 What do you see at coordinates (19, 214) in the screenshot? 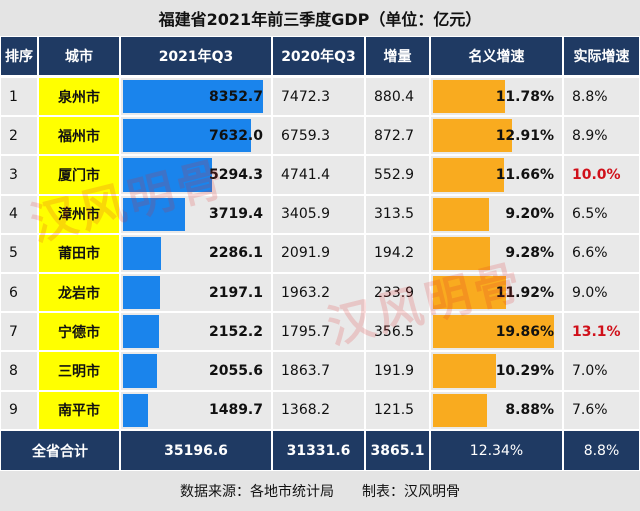
I see `data-cell: 4` at bounding box center [19, 214].